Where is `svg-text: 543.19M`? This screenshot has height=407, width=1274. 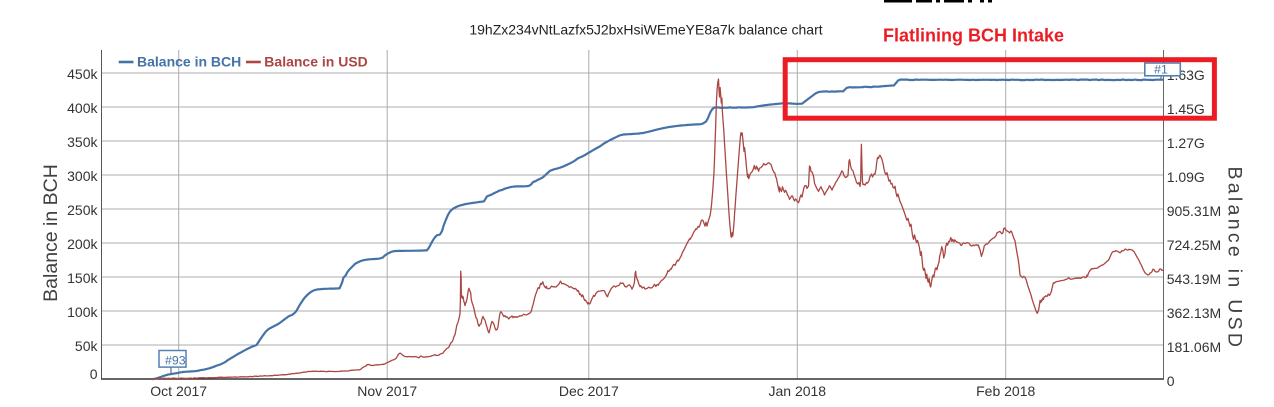 svg-text: 543.19M is located at coordinates (1194, 279).